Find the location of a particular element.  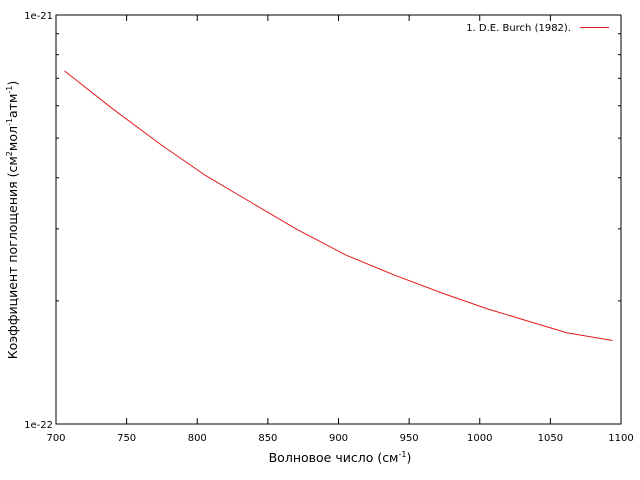

x-tick-label: 750 is located at coordinates (126, 438).